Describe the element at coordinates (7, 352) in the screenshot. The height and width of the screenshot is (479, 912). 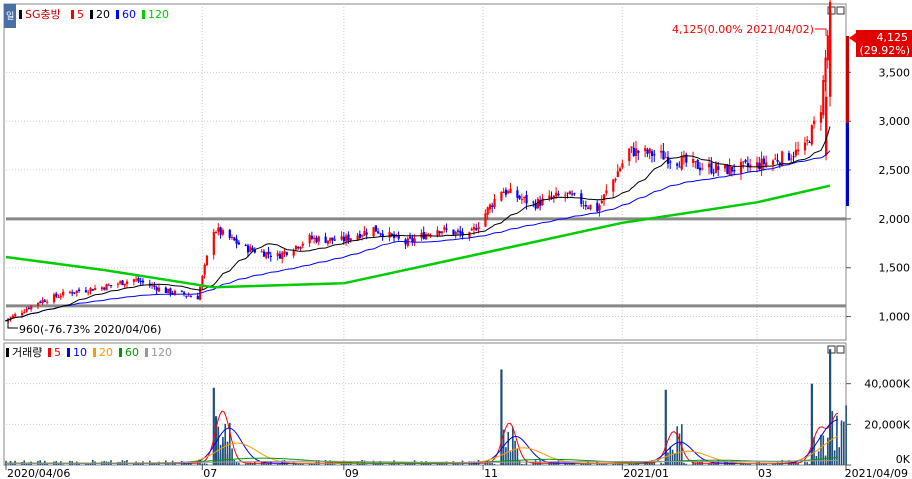
I see `volume-legend-marker` at that location.